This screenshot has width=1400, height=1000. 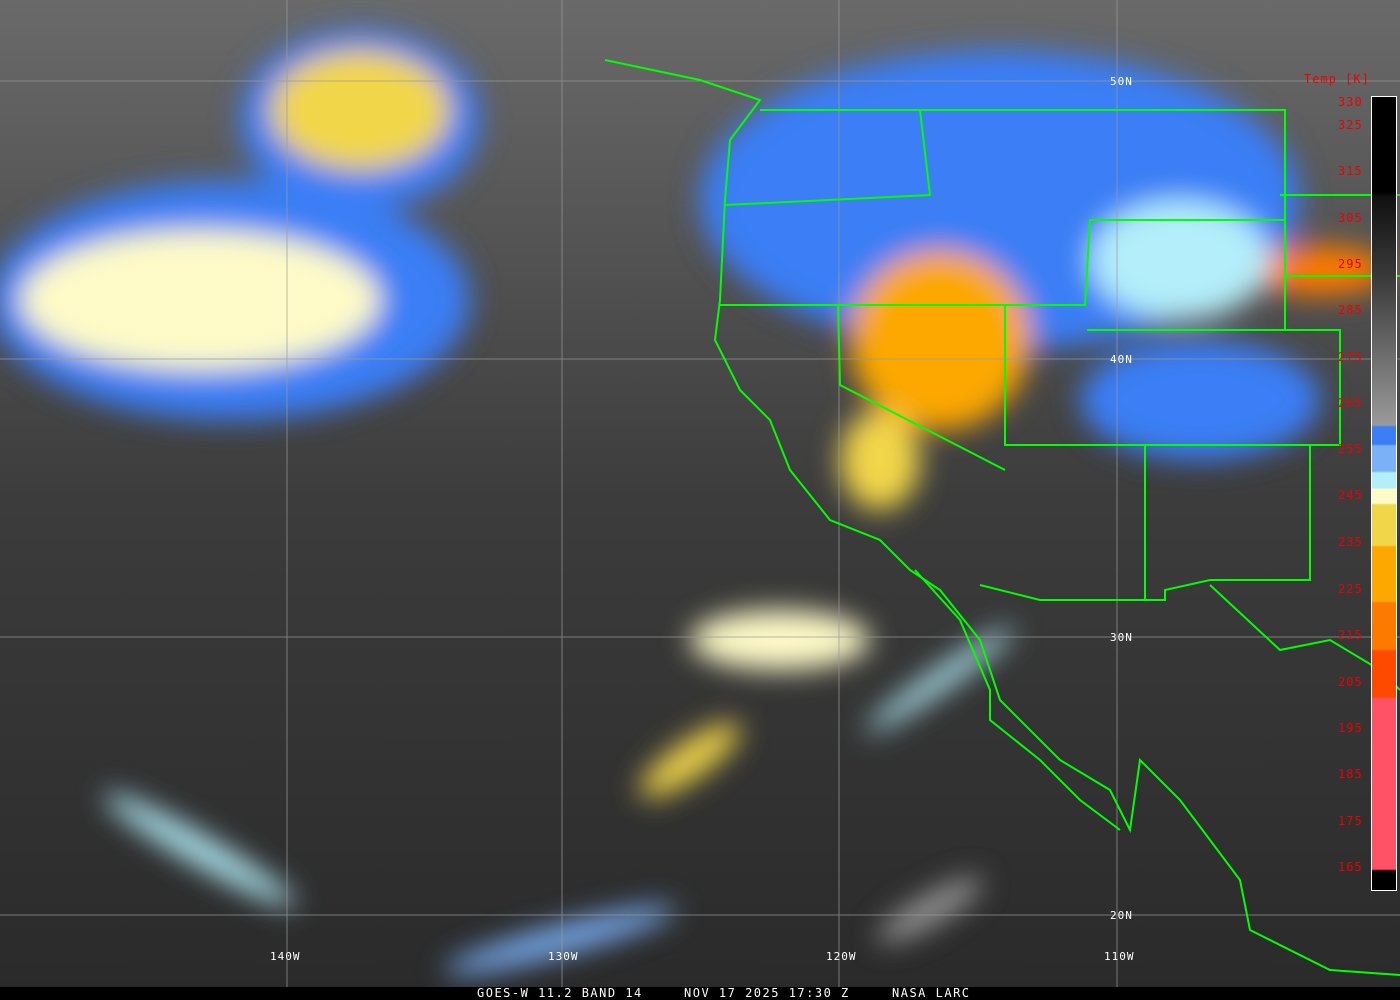 What do you see at coordinates (560, 993) in the screenshot?
I see `caption-satellite-band: GOES-W 11.2 BAND 14` at bounding box center [560, 993].